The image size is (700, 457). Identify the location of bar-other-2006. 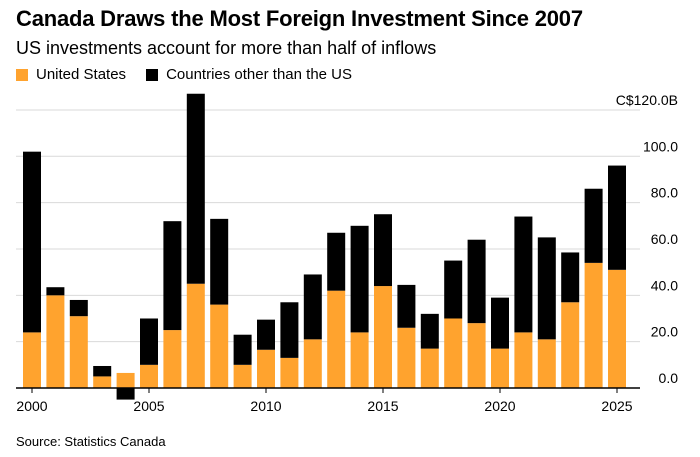
(172, 276).